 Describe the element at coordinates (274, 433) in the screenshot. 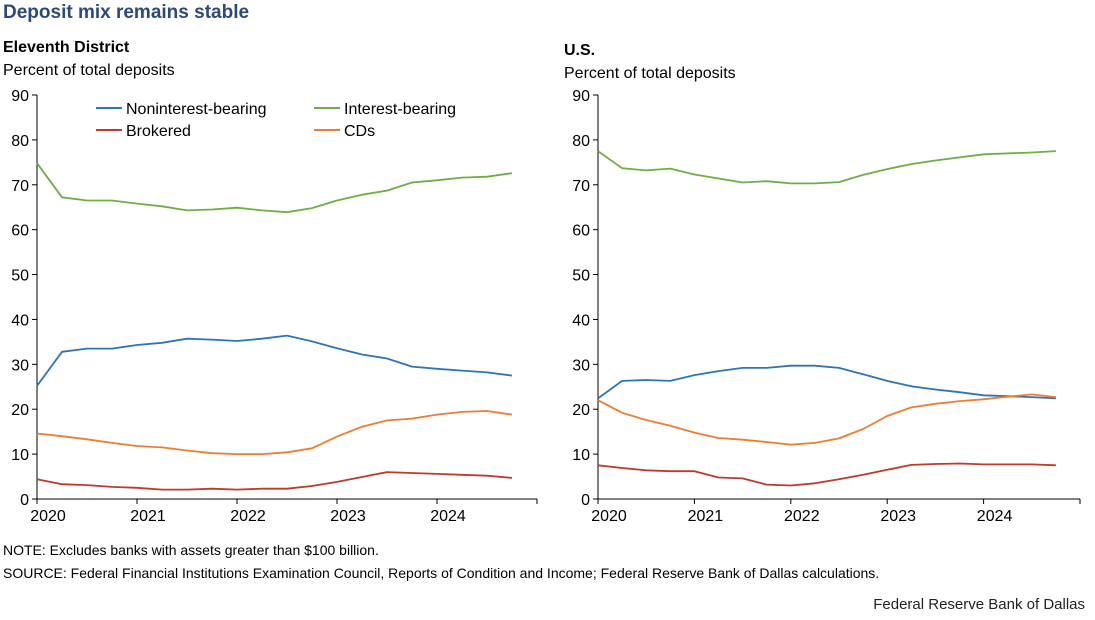

I see `district-series-cds` at that location.